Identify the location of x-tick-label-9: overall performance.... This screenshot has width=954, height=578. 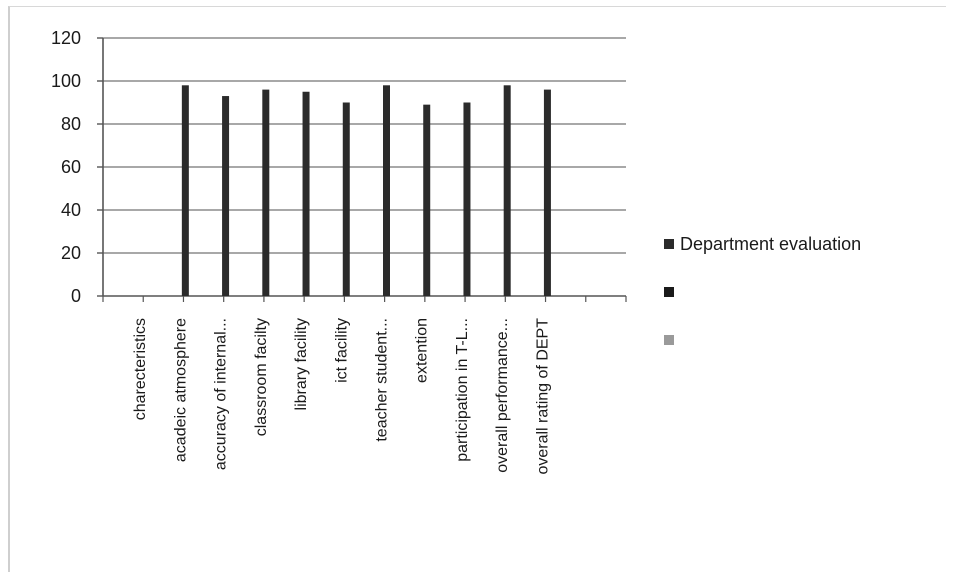
(502, 395).